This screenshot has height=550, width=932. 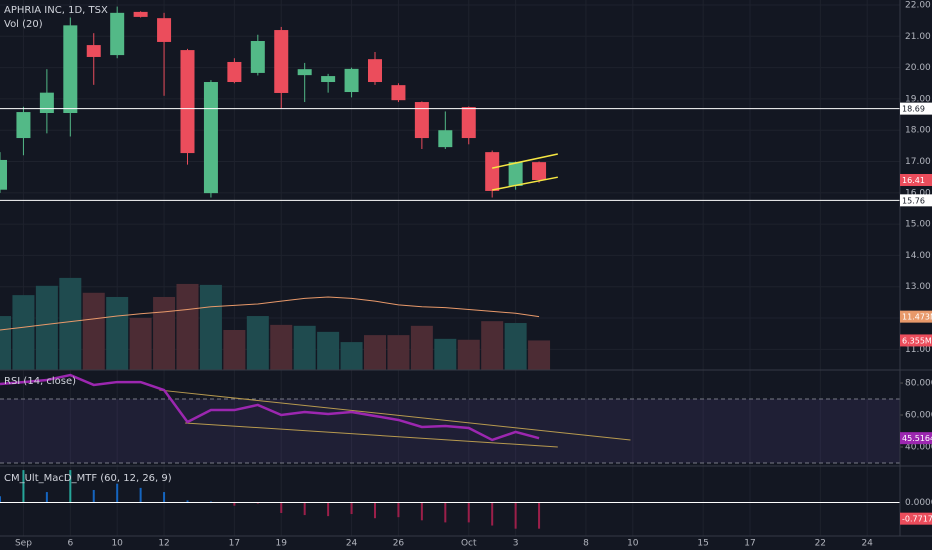 What do you see at coordinates (23, 24) in the screenshot?
I see `volume-title: Vol (20)` at bounding box center [23, 24].